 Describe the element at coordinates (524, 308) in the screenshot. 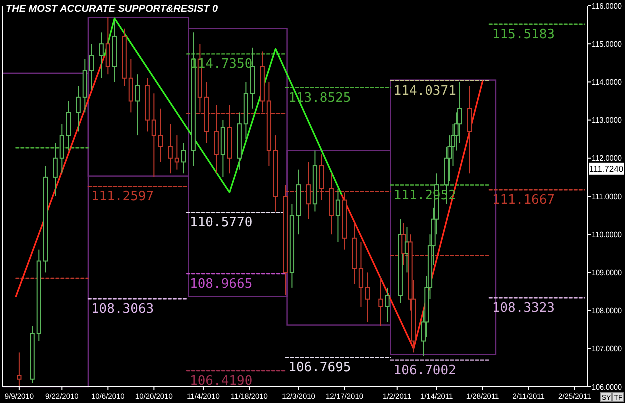

I see `annotation: 108.3323` at that location.